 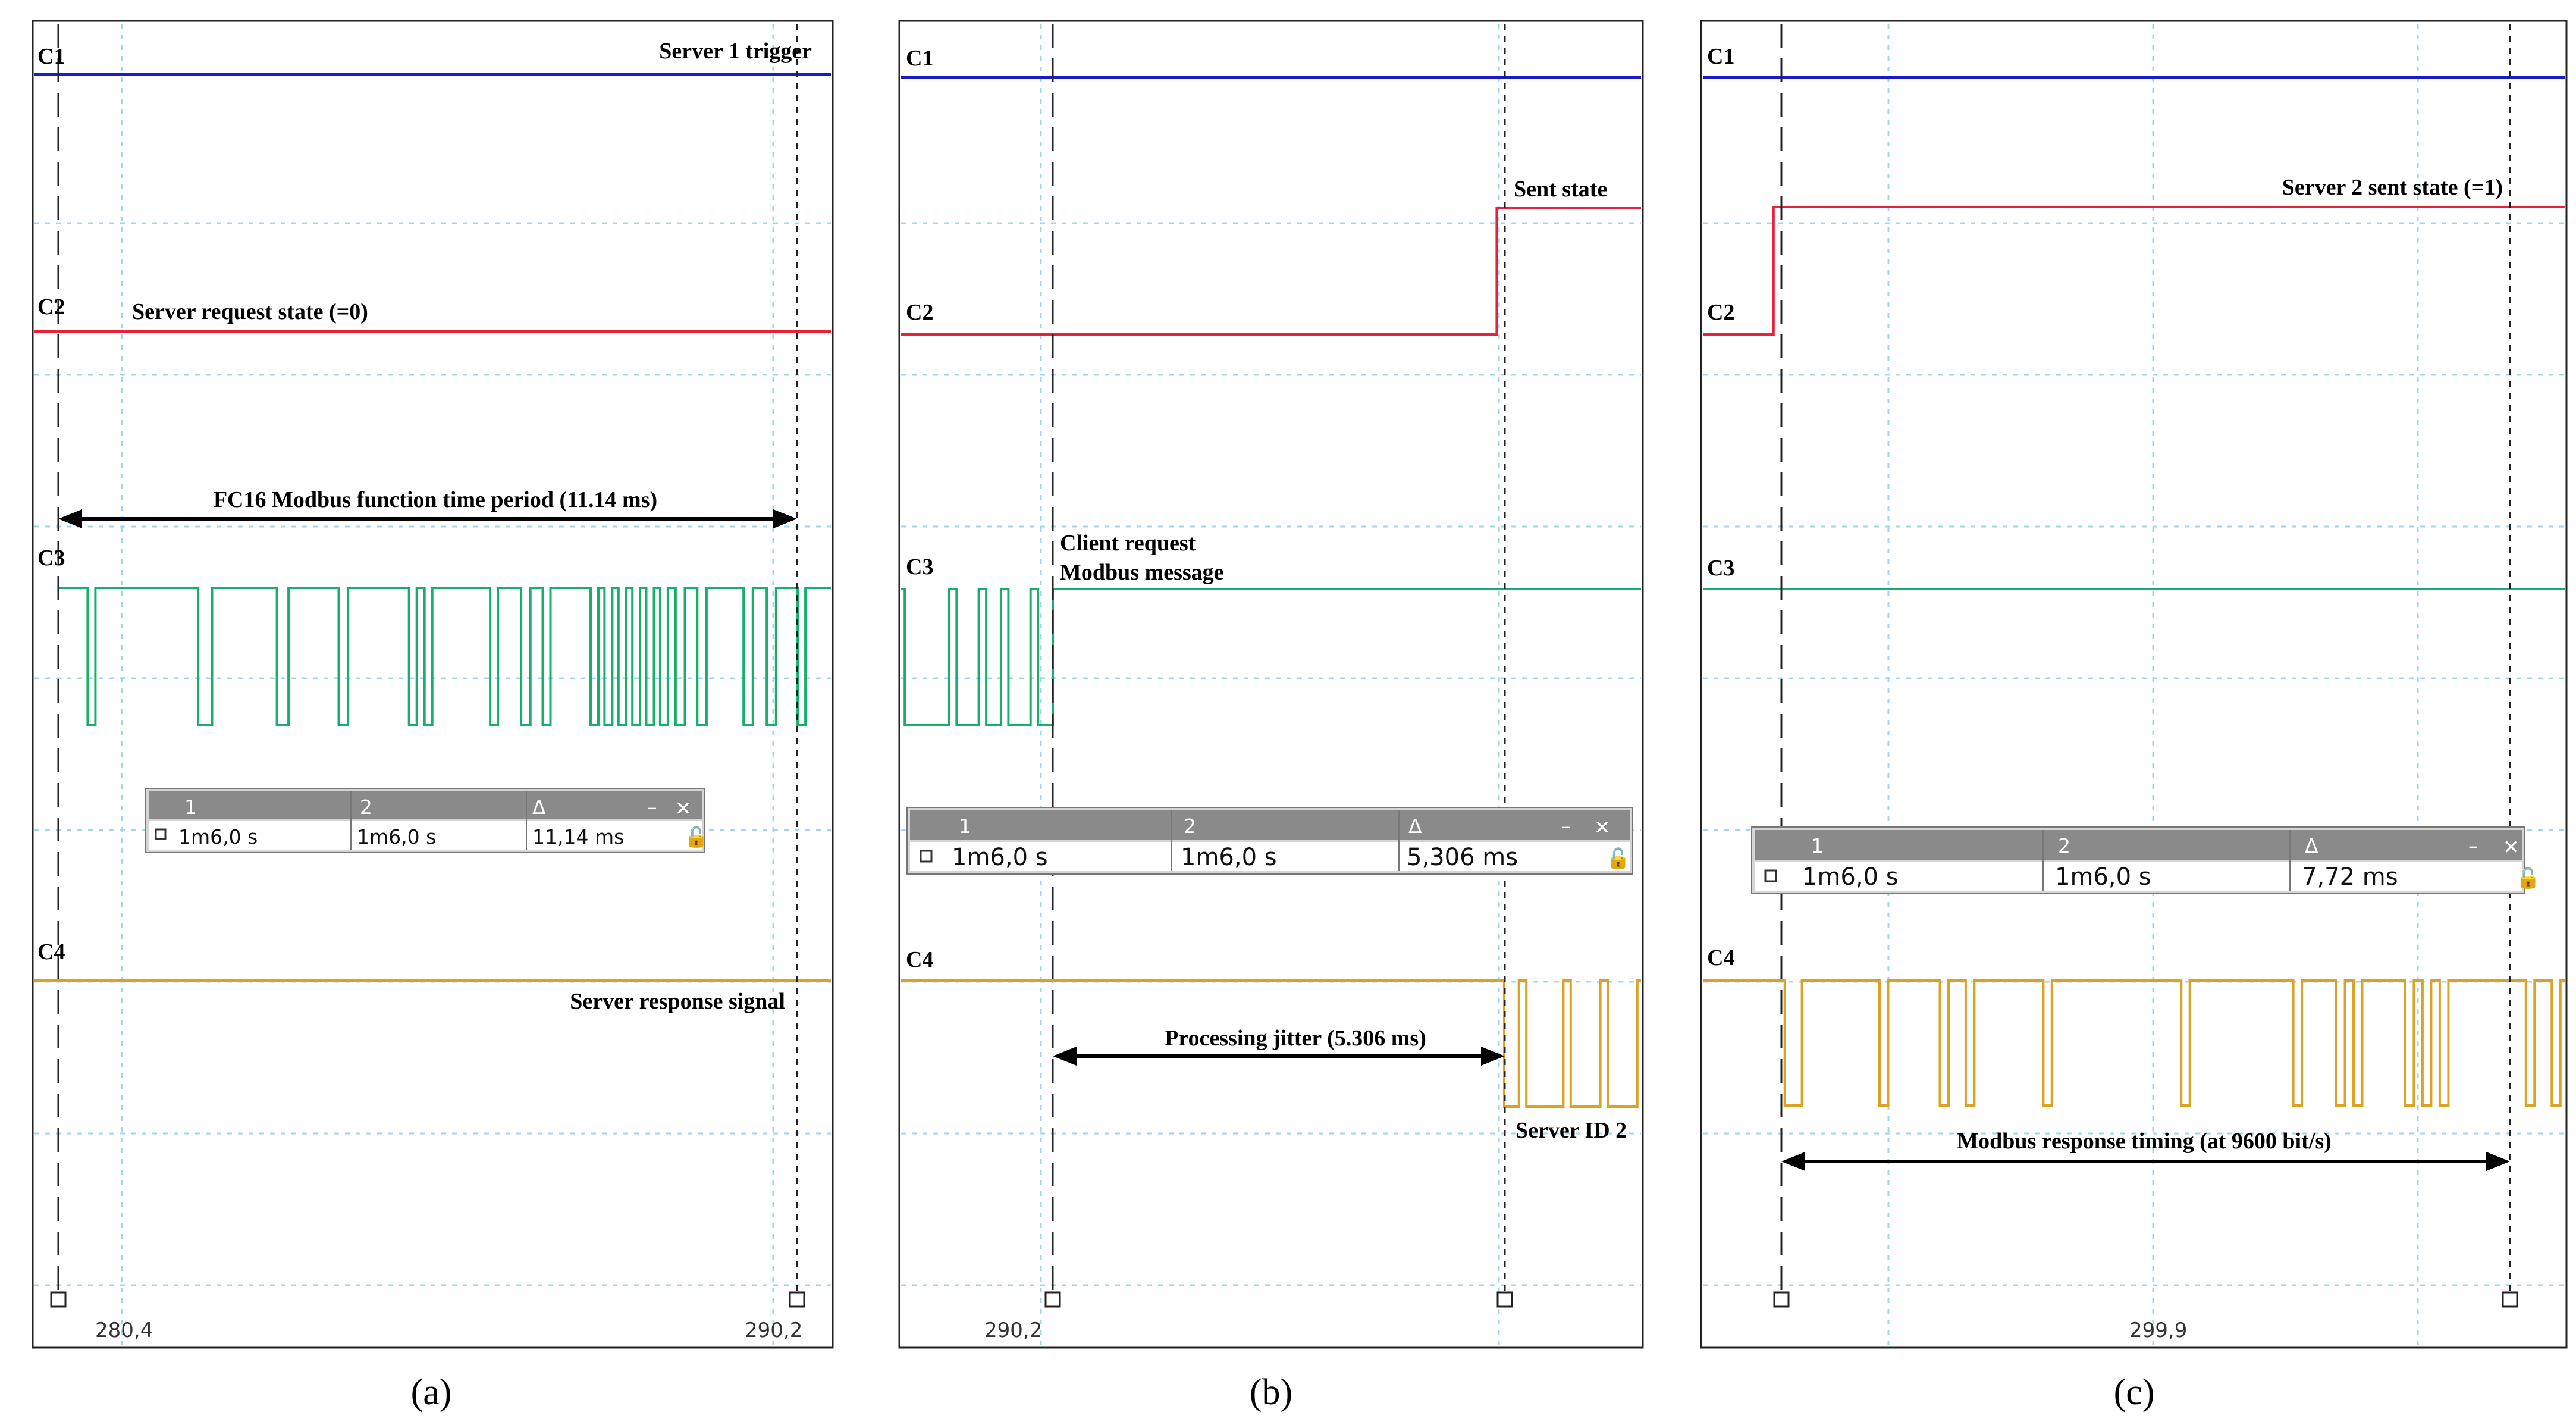 What do you see at coordinates (919, 567) in the screenshot?
I see `panel-b-channel-label-c3: C3` at bounding box center [919, 567].